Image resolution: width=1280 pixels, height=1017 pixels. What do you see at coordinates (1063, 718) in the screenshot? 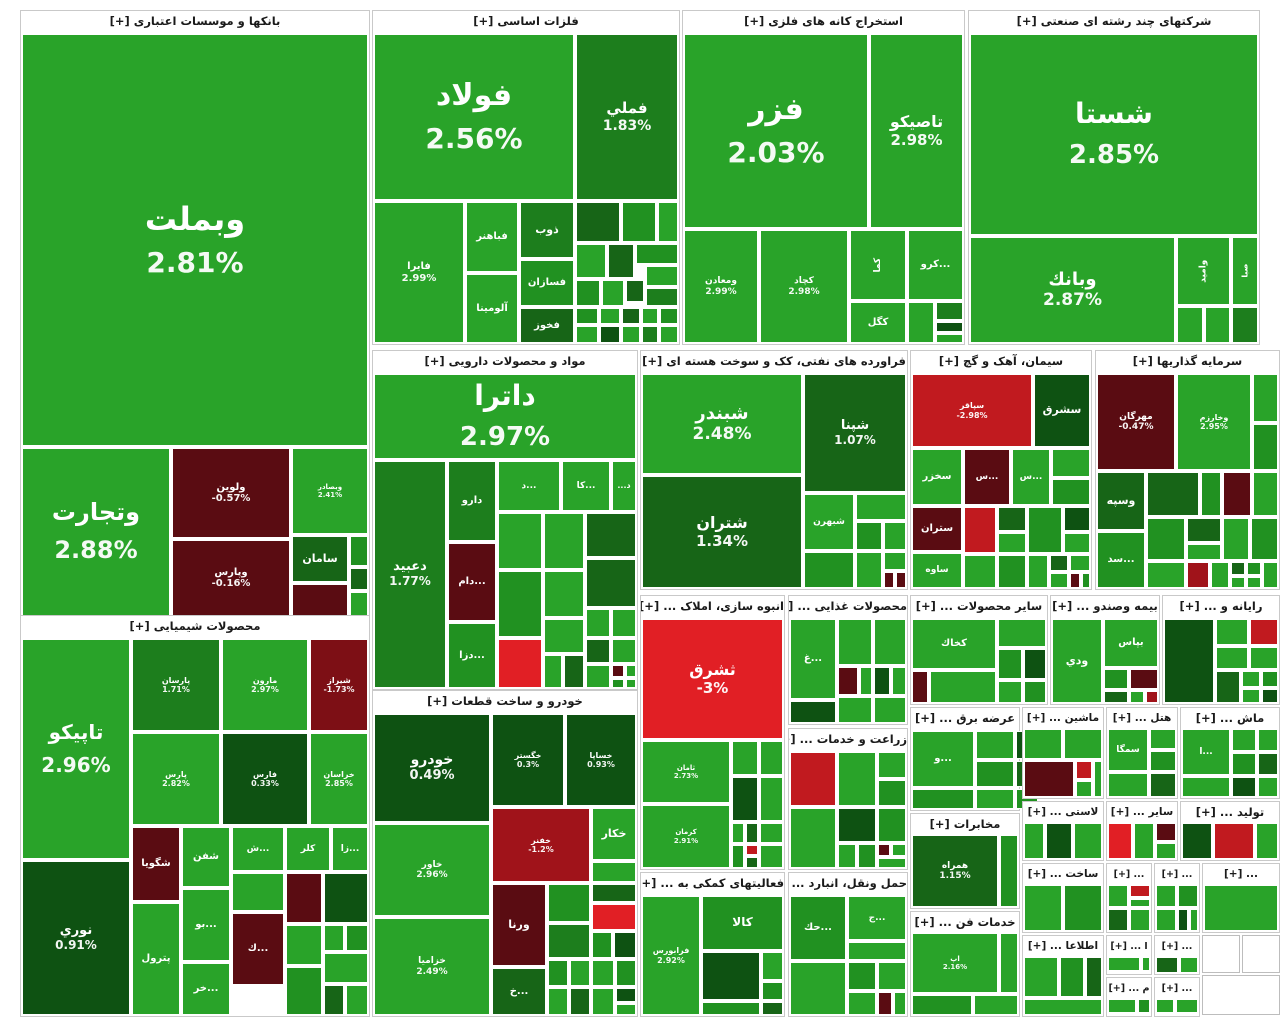
I see `sector-header: ماشین ... [+]` at bounding box center [1063, 718].